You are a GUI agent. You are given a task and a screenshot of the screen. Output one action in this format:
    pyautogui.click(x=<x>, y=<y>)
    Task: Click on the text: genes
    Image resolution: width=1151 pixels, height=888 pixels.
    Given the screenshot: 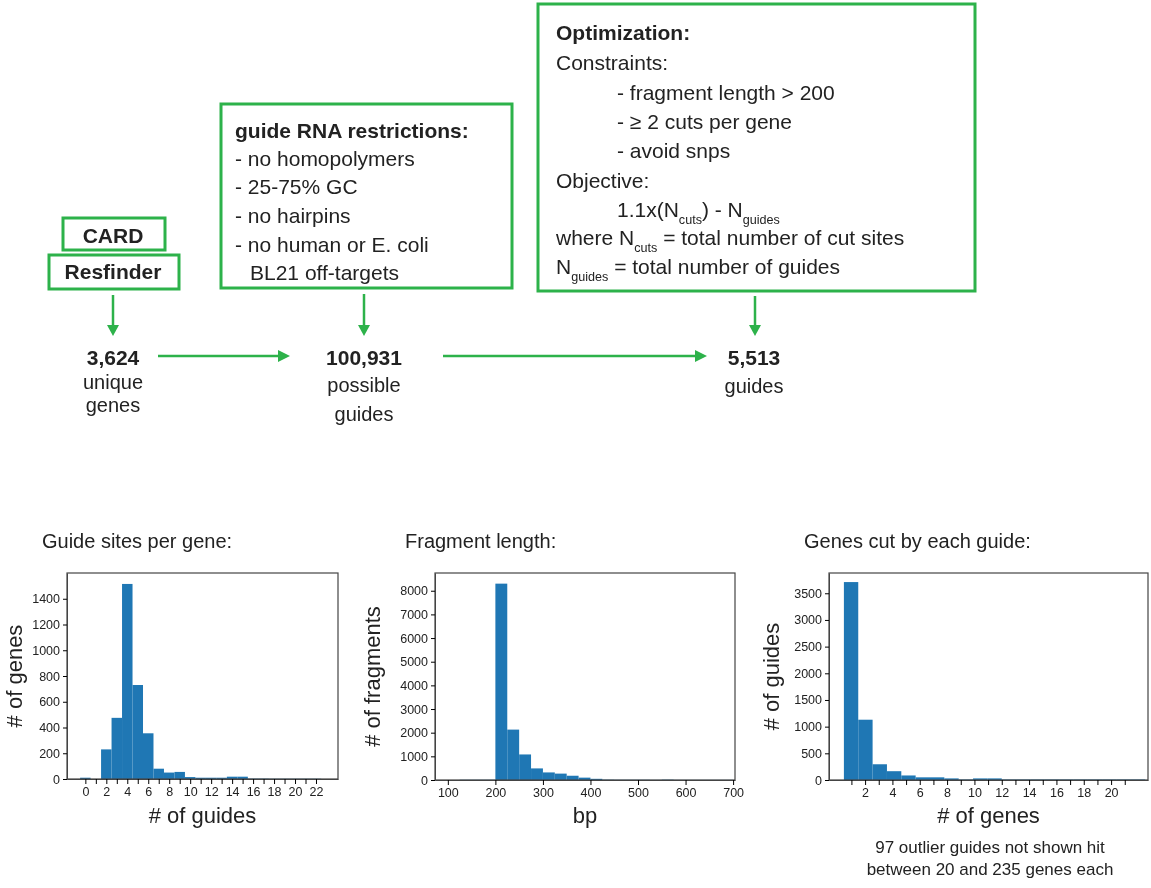 What is the action you would take?
    pyautogui.click(x=113, y=405)
    